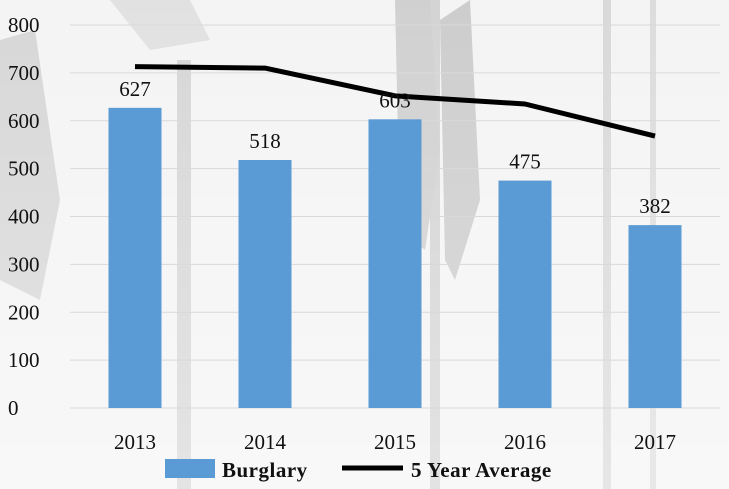 Image resolution: width=729 pixels, height=489 pixels. I want to click on y-axis-ticks: 0 100 200 300 400 500 600 700 800, so click(24, 216).